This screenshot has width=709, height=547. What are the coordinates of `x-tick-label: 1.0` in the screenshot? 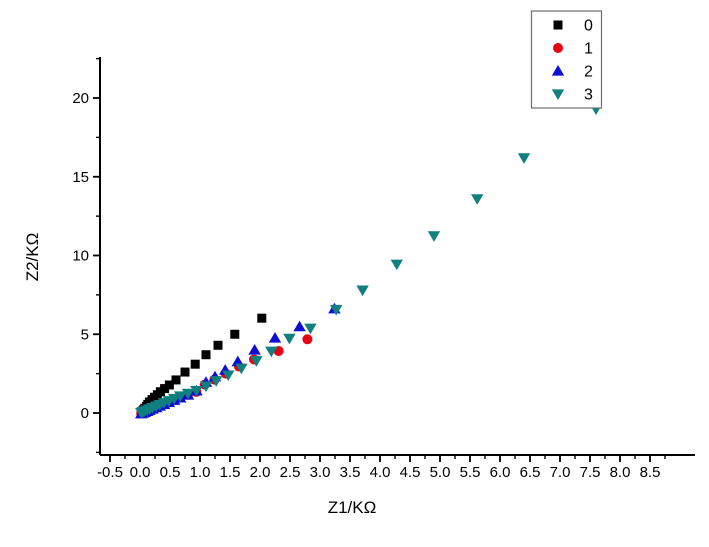 It's located at (200, 472).